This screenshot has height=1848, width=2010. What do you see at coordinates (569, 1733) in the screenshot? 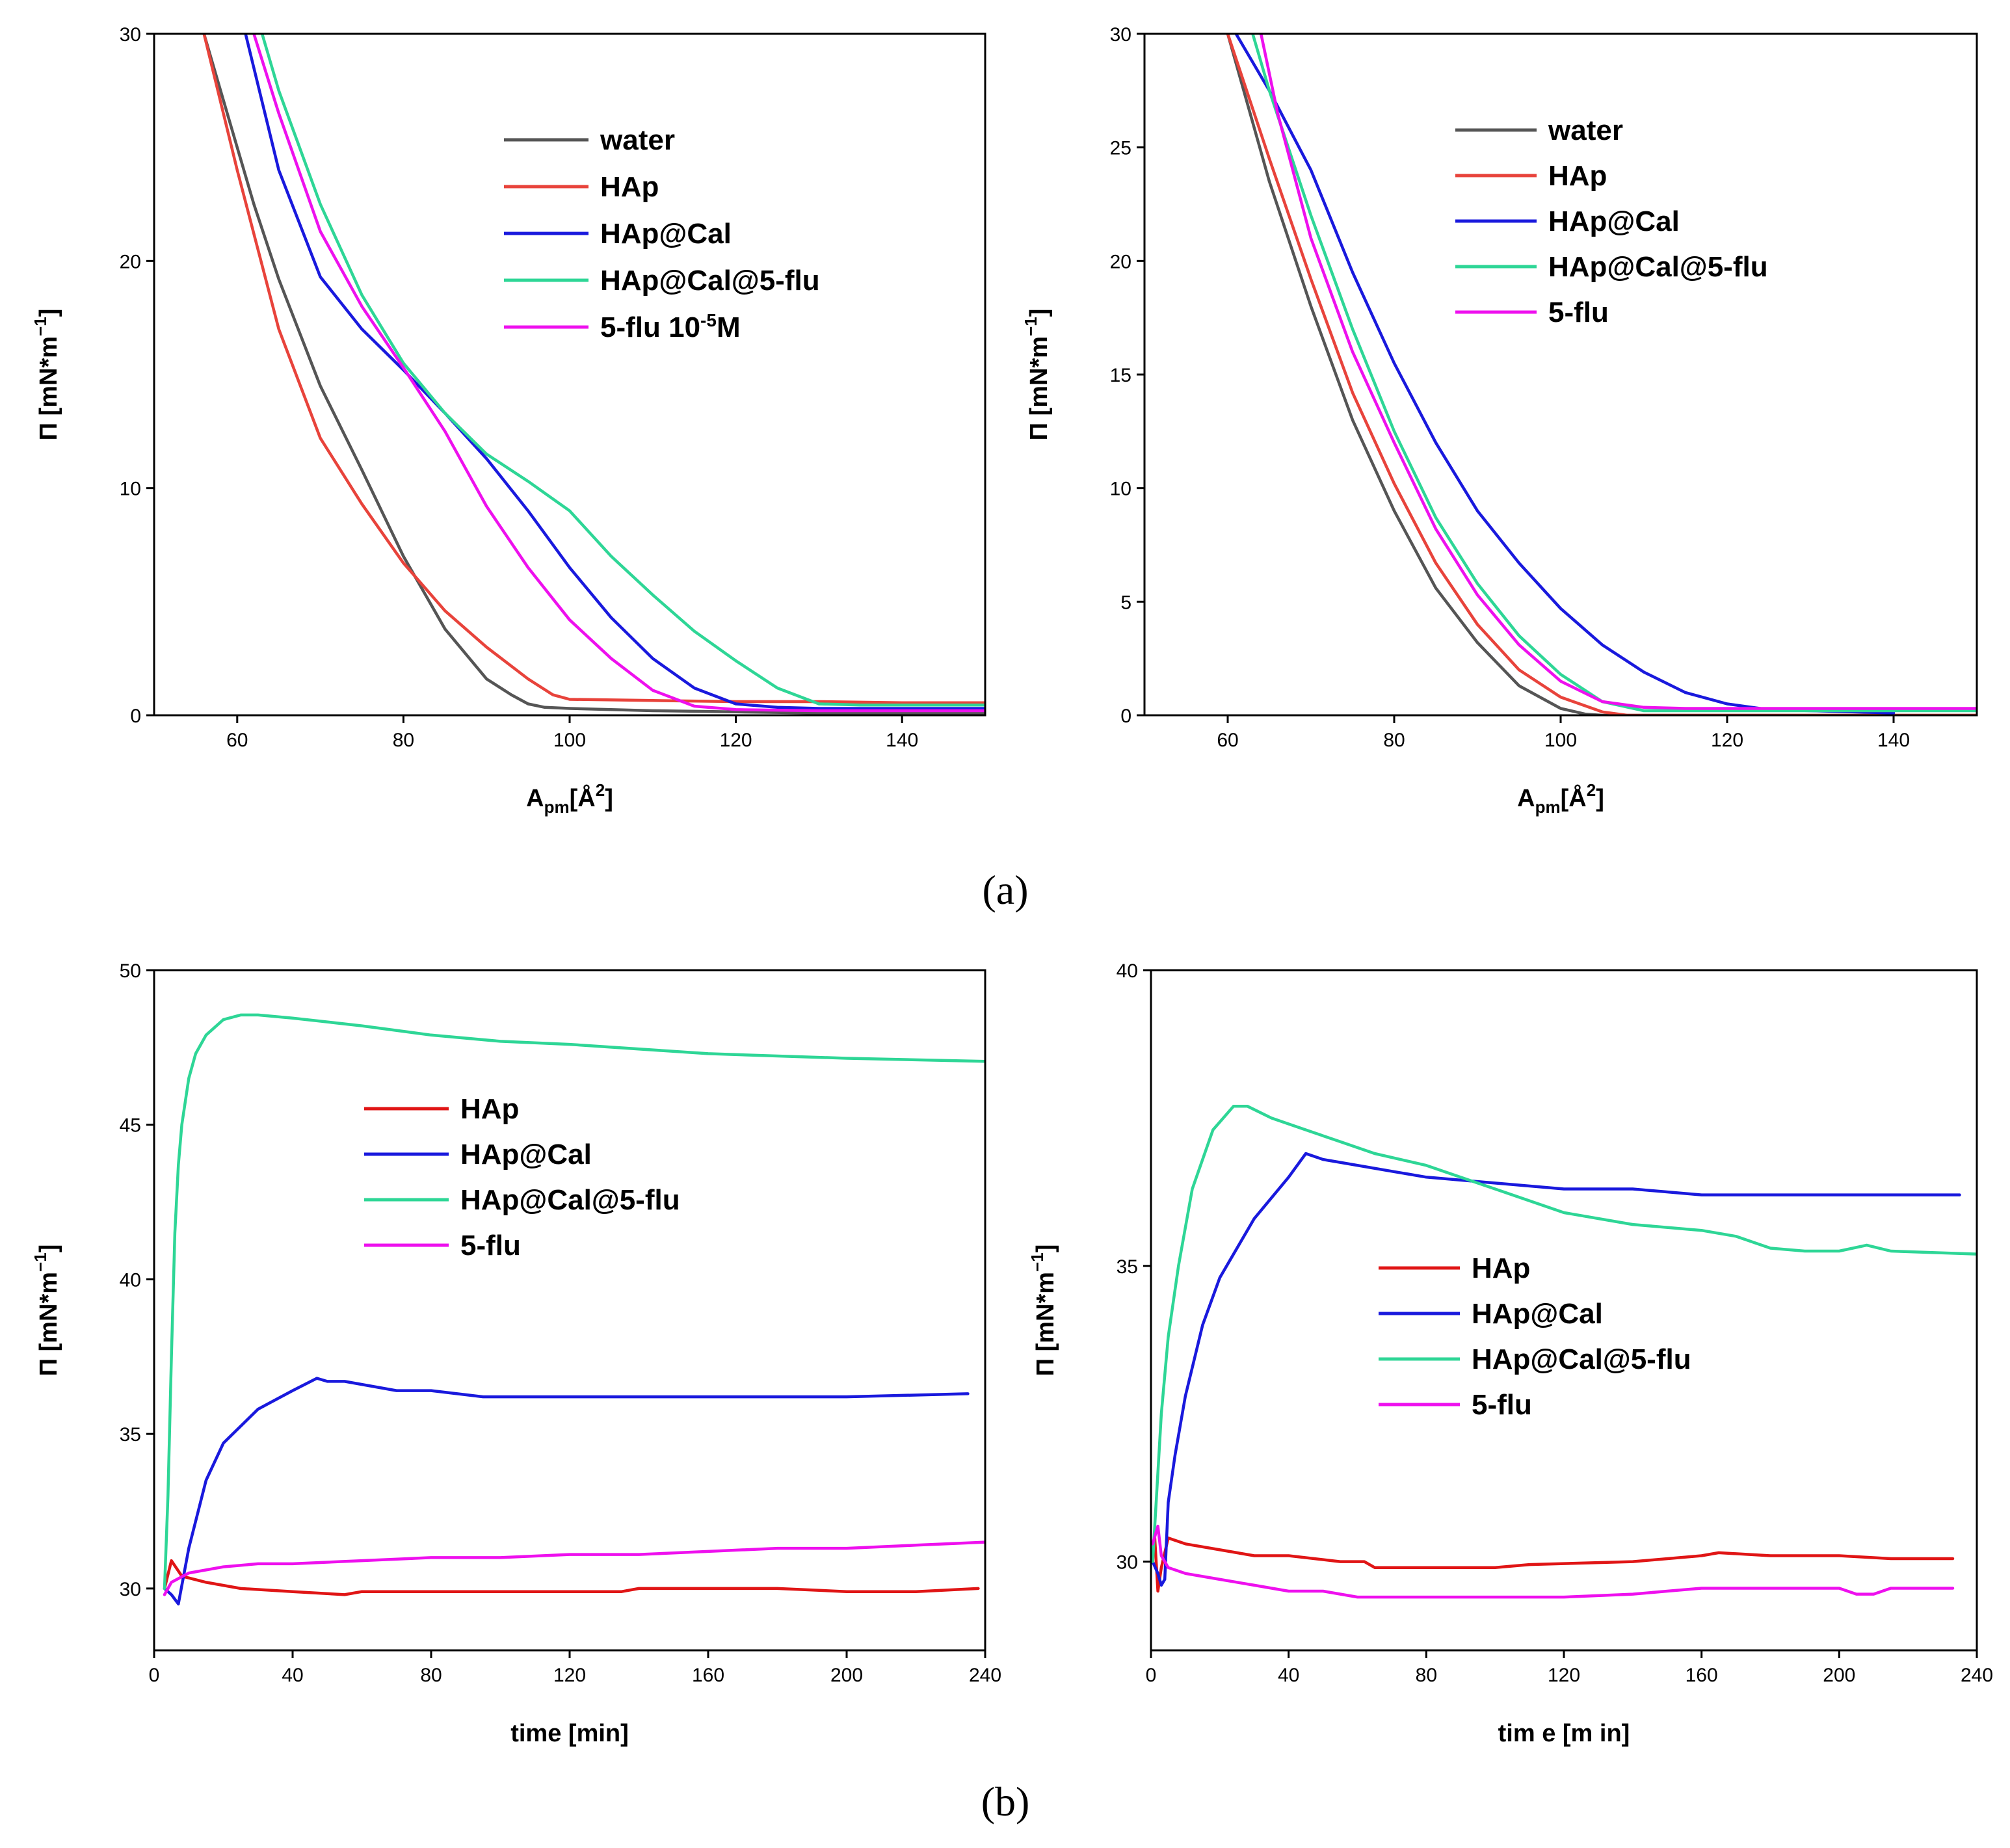
I see `x-axis-label: time [min]` at bounding box center [569, 1733].